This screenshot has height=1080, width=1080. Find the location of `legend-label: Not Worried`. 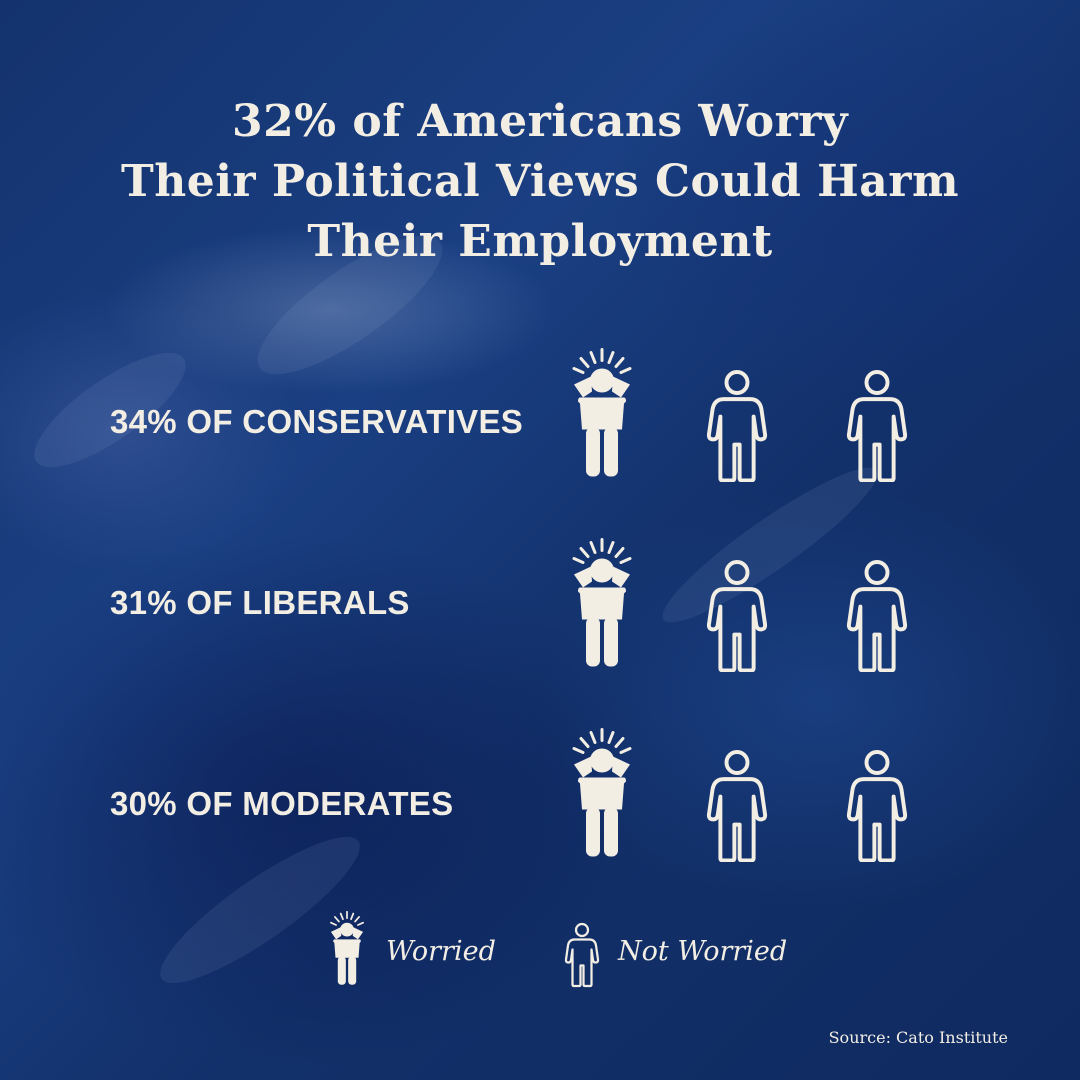

legend-label: Not Worried is located at coordinates (703, 951).